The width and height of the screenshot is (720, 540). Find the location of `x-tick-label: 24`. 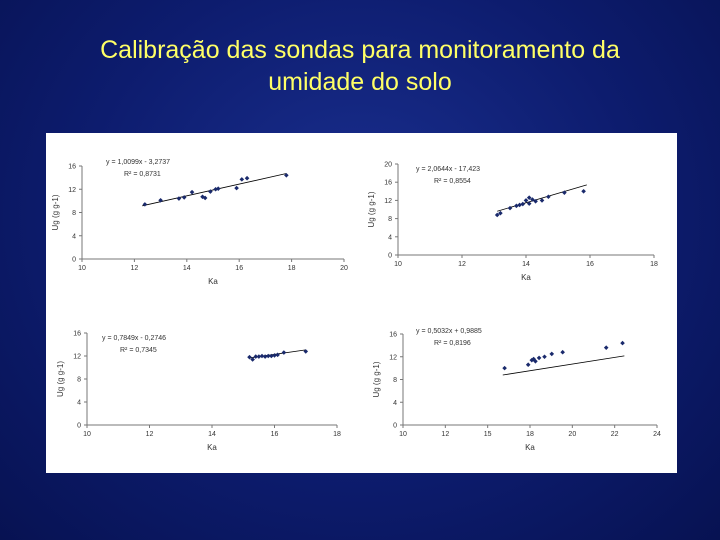

x-tick-label: 24 is located at coordinates (657, 434).